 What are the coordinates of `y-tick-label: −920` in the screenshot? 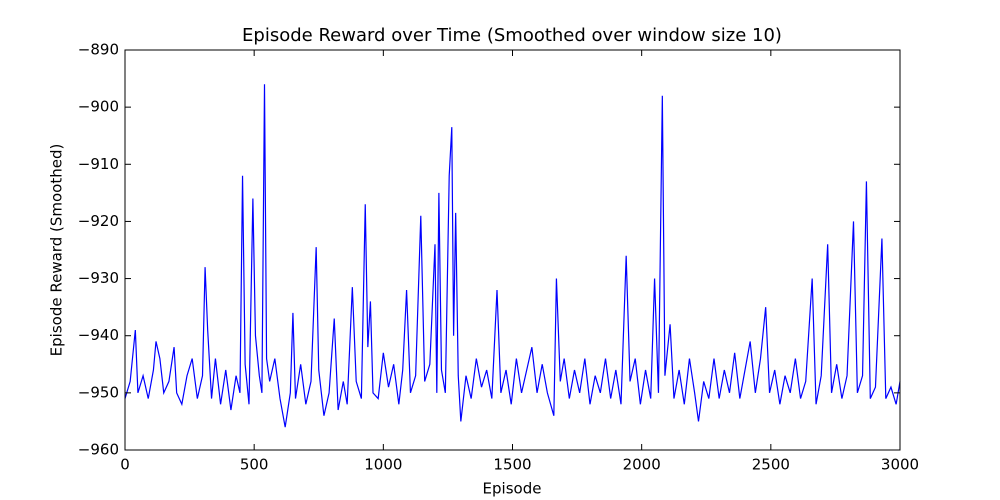 It's located at (98, 221).